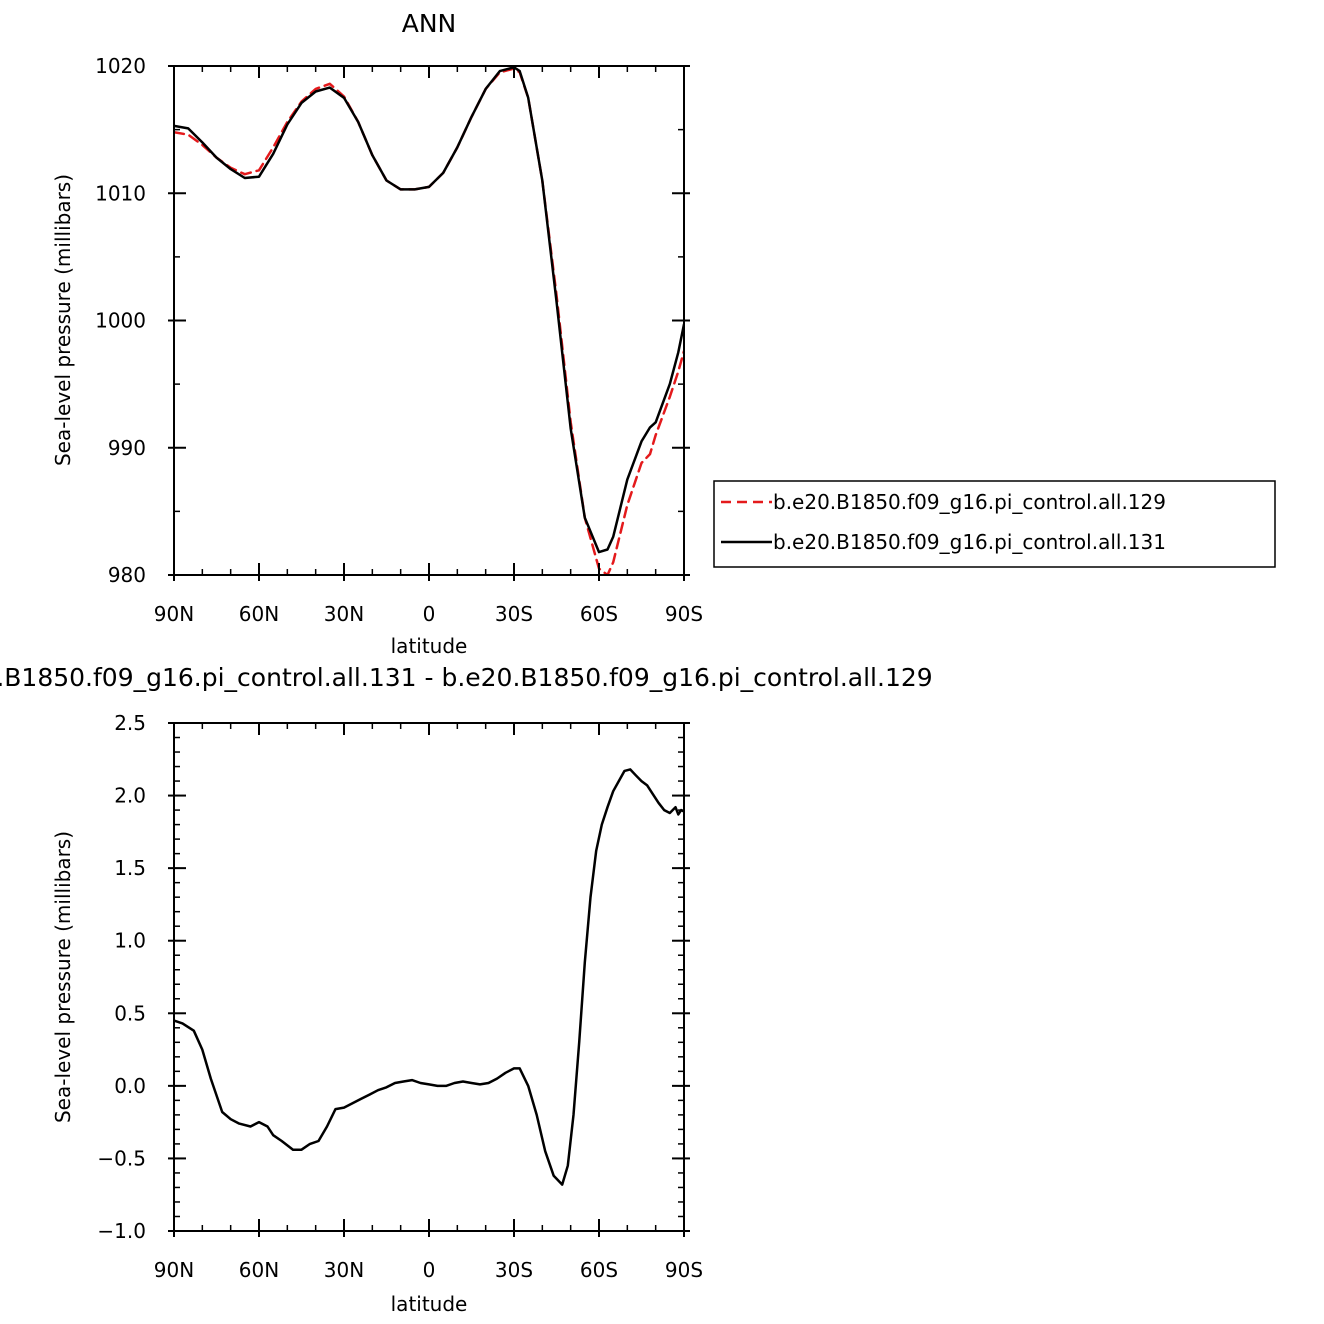 The width and height of the screenshot is (1324, 1324). Describe the element at coordinates (120, 321) in the screenshot. I see `y-tick-label: 1000` at that location.